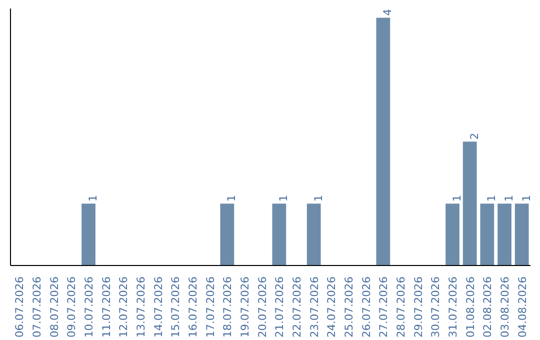 The width and height of the screenshot is (540, 340). I want to click on x-tick-label: 07.07.2026, so click(37, 307).